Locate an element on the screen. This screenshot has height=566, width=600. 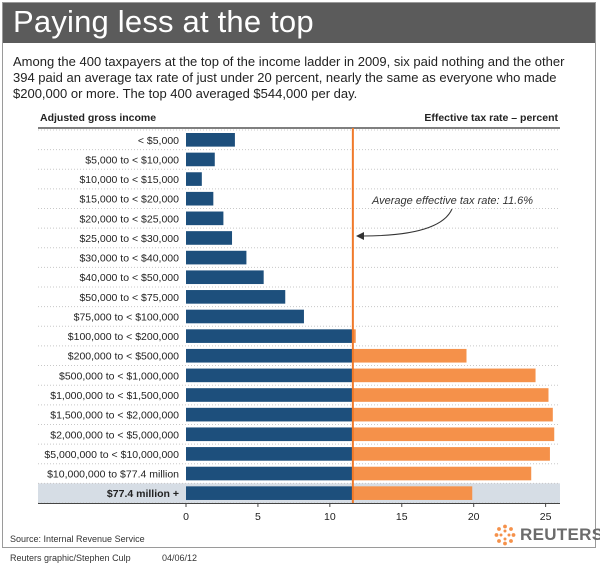
reuters-logo: REUTERS is located at coordinates (547, 535).